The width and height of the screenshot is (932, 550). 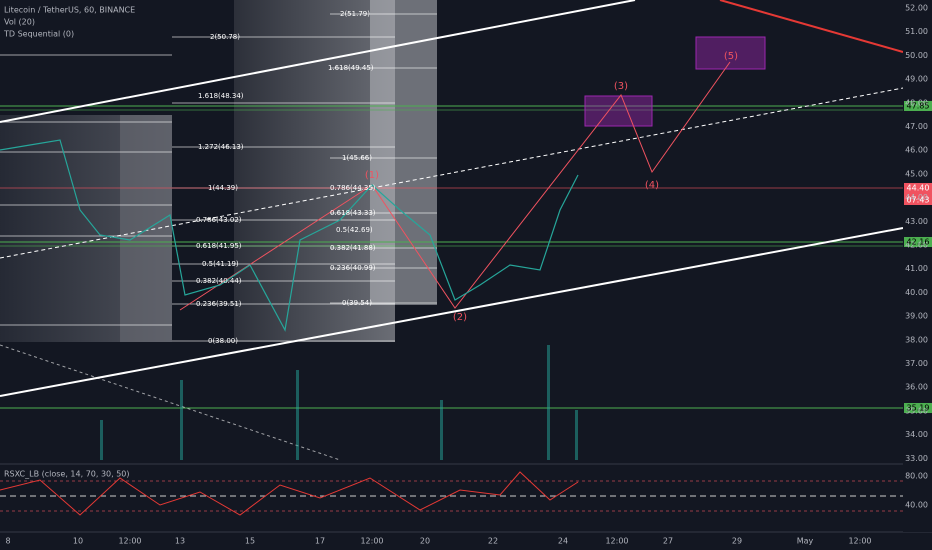 I want to click on fib-label: 0.786(44.35), so click(x=353, y=188).